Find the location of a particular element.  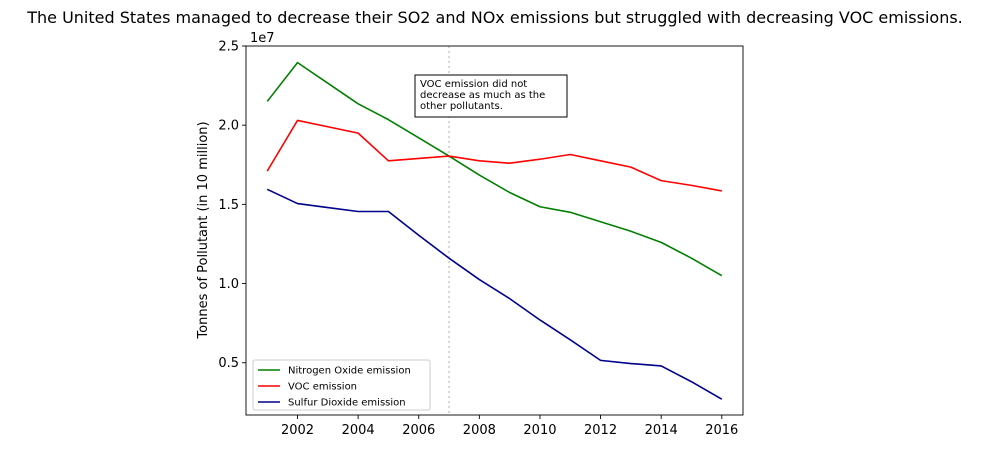

x-tick-label: 2010 is located at coordinates (539, 430).